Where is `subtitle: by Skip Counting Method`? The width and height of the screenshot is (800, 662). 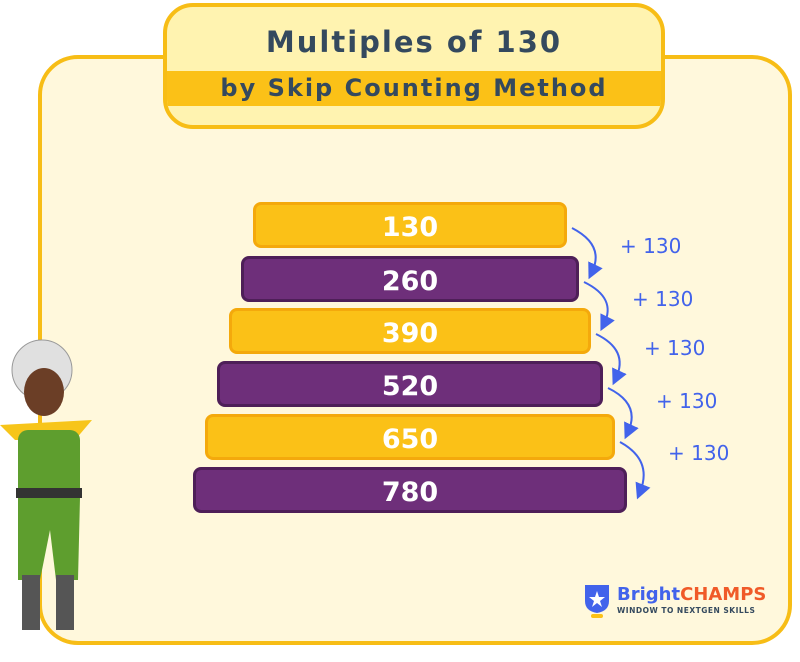 subtitle: by Skip Counting Method is located at coordinates (414, 88).